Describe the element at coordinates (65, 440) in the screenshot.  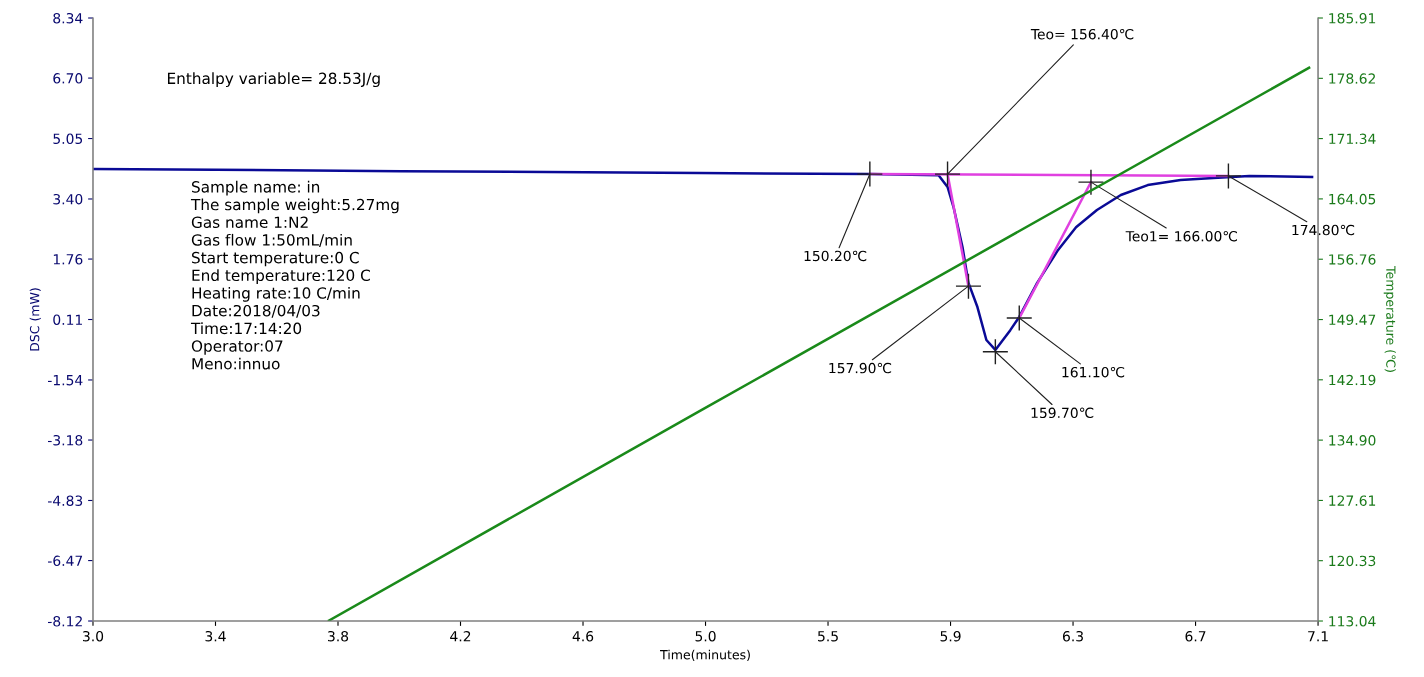
I see `y-tick-label: -3.18` at that location.